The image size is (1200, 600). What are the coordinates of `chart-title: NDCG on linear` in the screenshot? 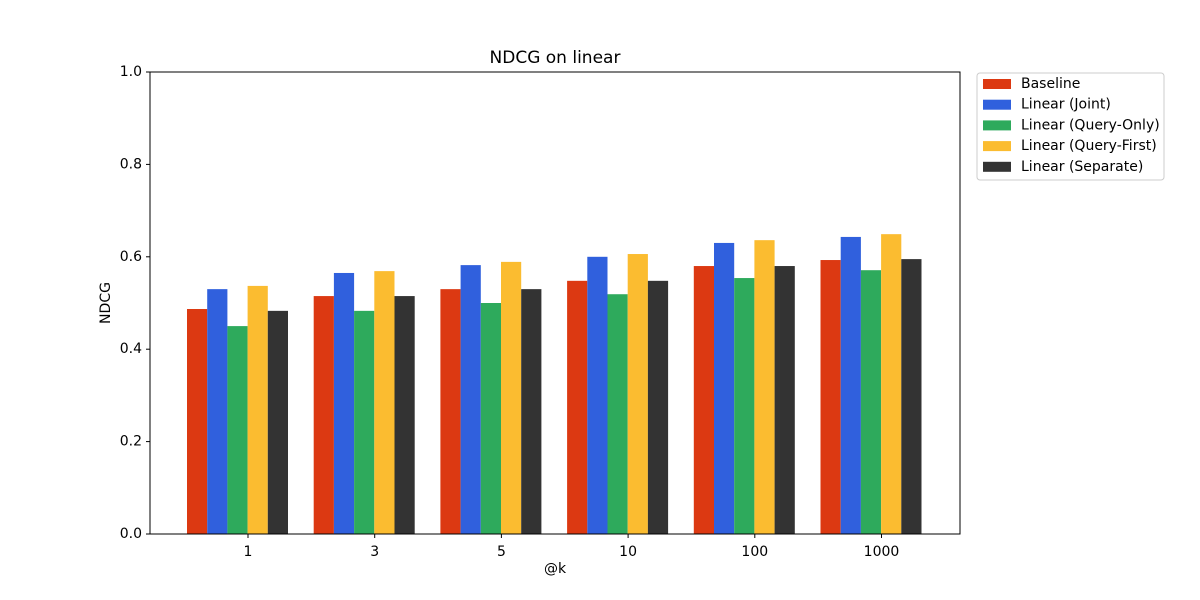 It's located at (555, 58).